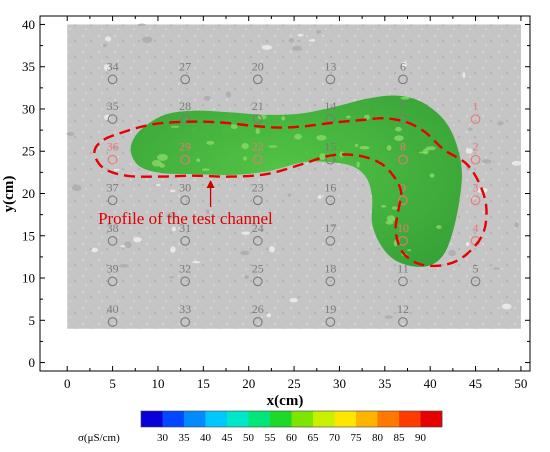  What do you see at coordinates (28, 108) in the screenshot?
I see `y-tick-label: 30` at bounding box center [28, 108].